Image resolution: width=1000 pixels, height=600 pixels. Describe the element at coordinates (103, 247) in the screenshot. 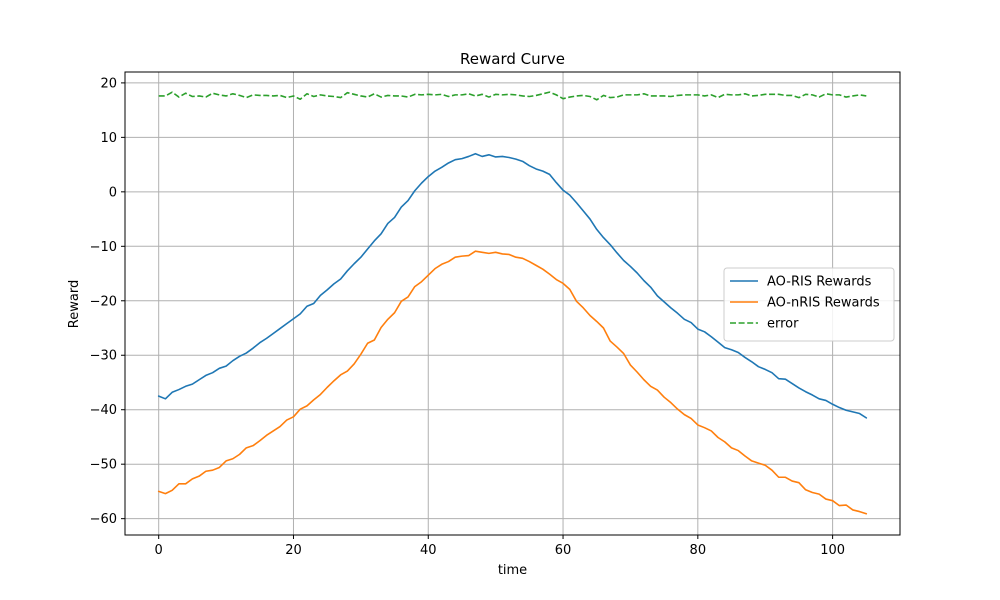

I see `y-tick-label: −10` at that location.